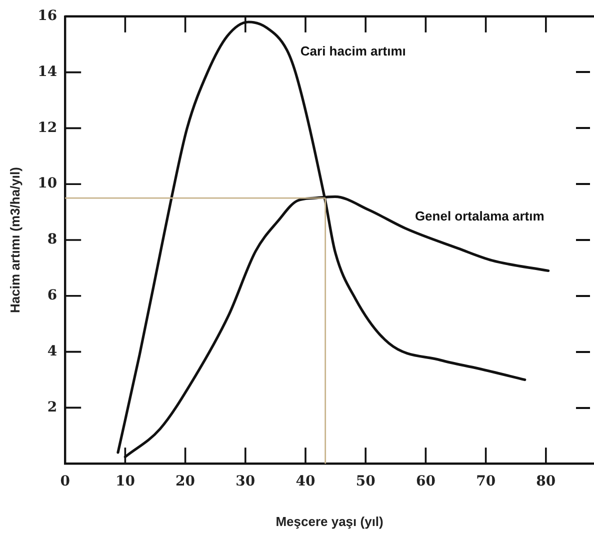  I want to click on x-tick-label: 60, so click(426, 482).